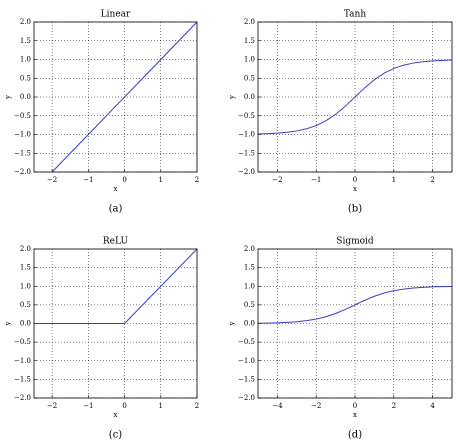  What do you see at coordinates (116, 242) in the screenshot?
I see `chart-title: ReLU` at bounding box center [116, 242].